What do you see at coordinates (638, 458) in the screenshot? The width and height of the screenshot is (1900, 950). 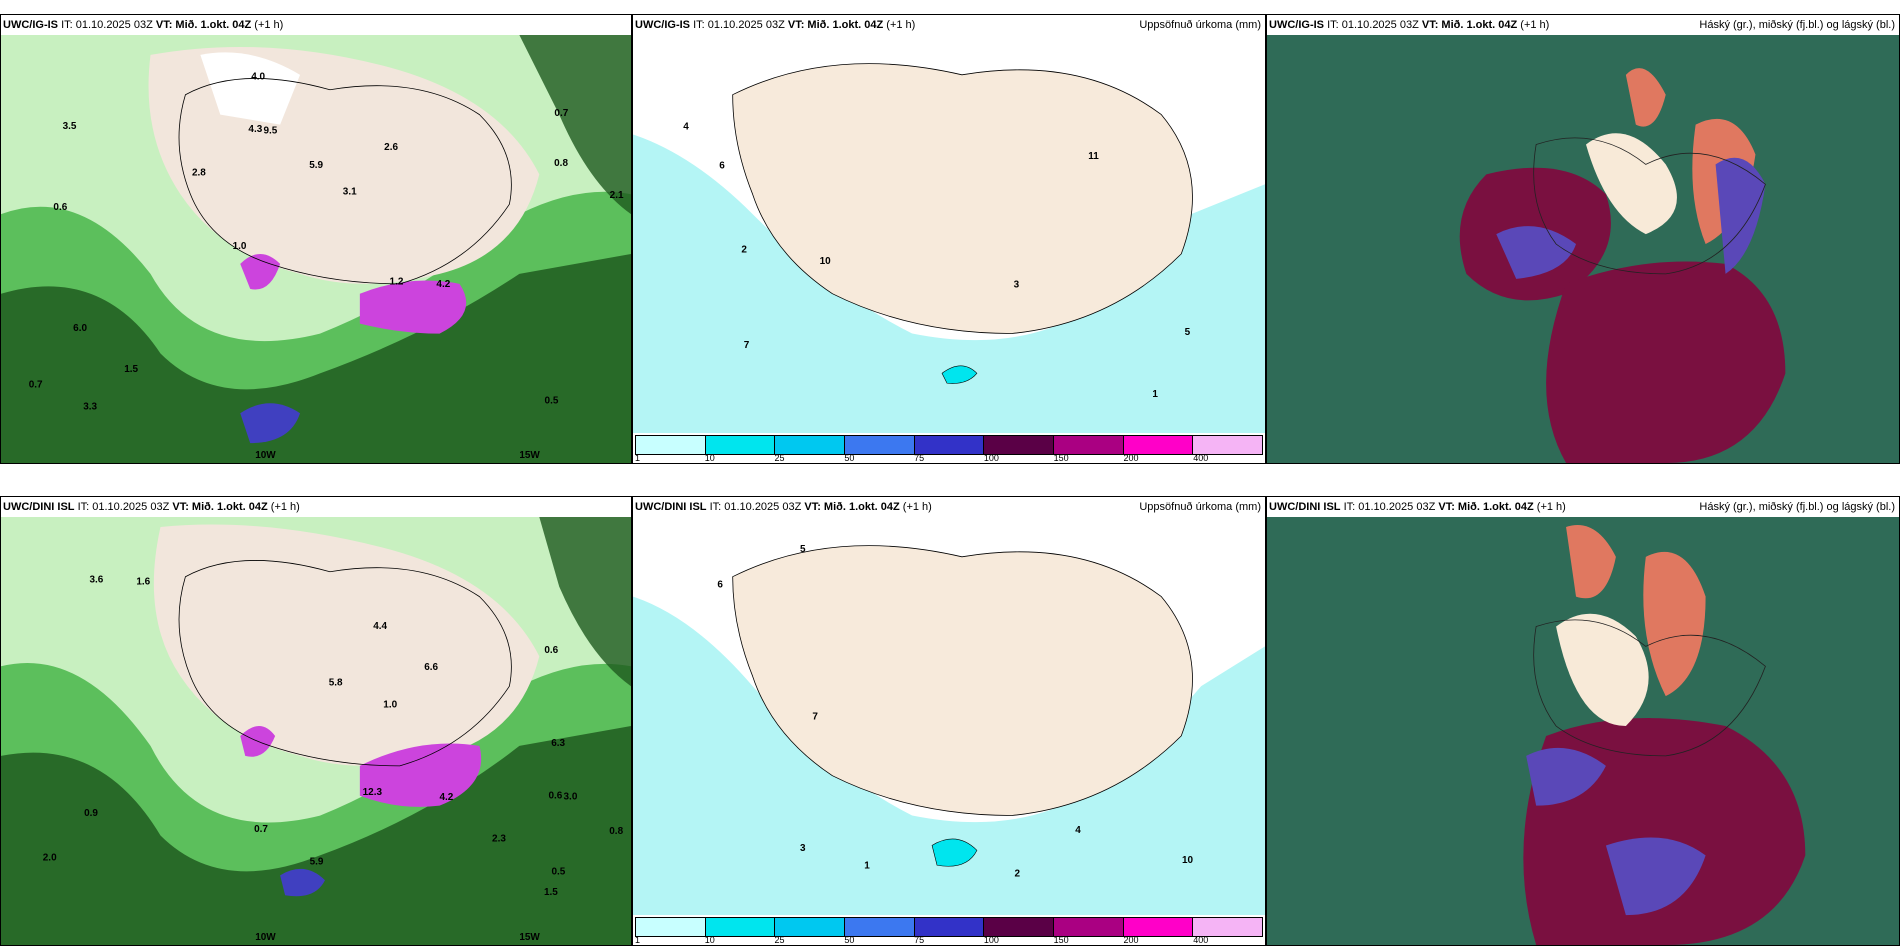 I see `legend-tick: 1` at bounding box center [638, 458].